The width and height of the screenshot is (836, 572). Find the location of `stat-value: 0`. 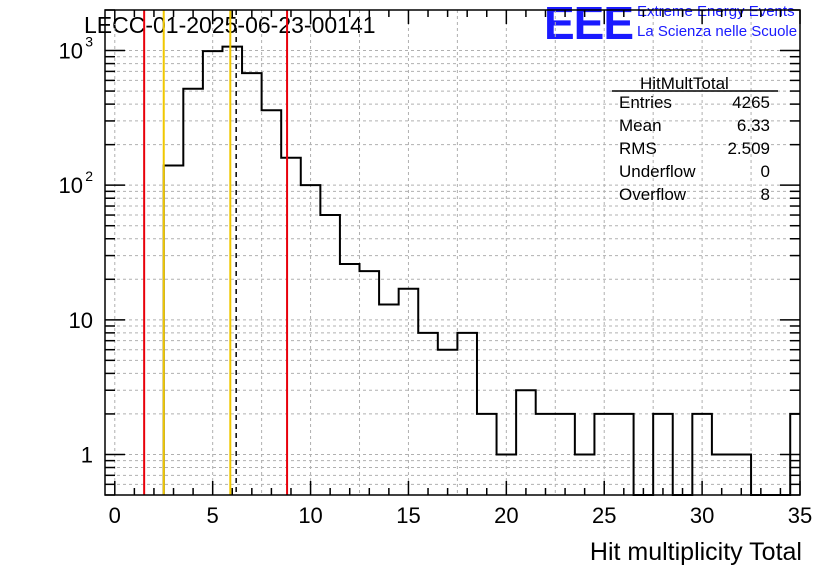

stat-value: 0 is located at coordinates (765, 171).